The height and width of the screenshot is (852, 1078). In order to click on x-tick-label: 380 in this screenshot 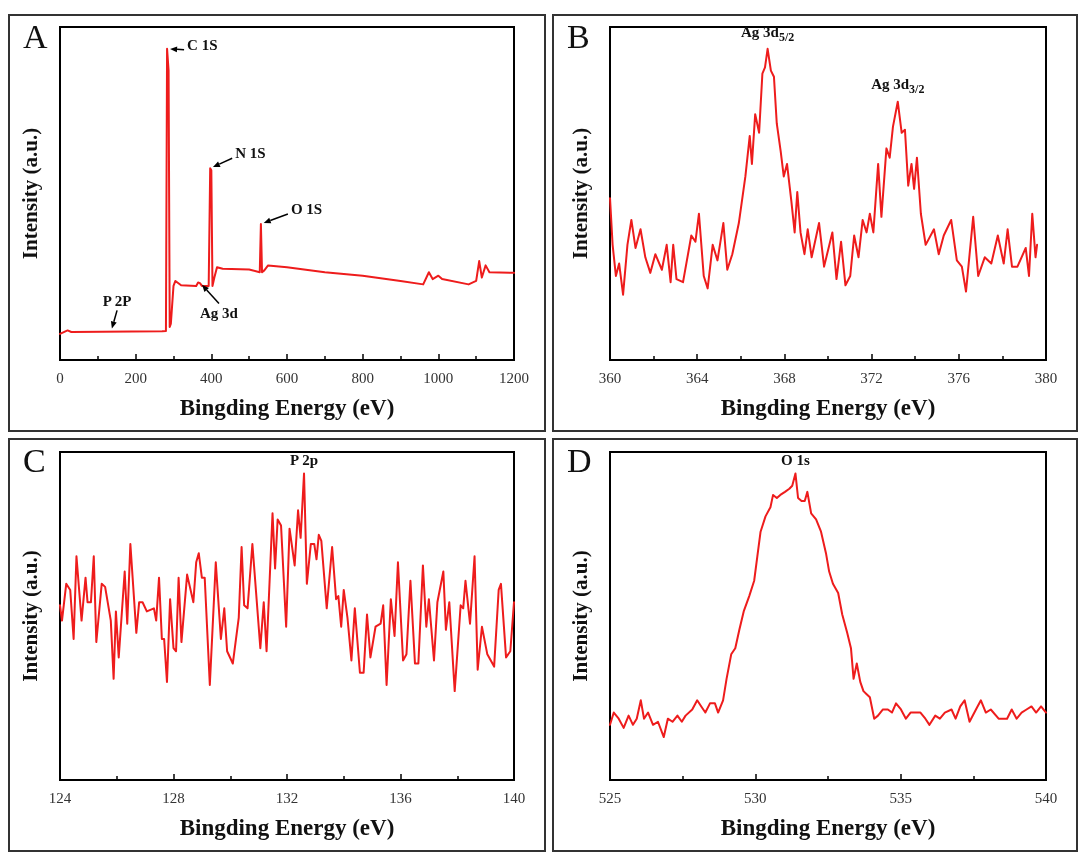, I will do `click(1046, 377)`.